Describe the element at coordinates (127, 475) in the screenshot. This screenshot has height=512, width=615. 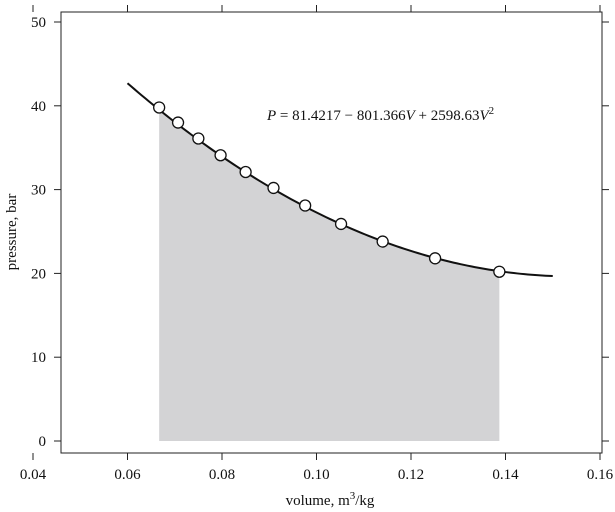
I see `x-tick-label: 0.06` at that location.